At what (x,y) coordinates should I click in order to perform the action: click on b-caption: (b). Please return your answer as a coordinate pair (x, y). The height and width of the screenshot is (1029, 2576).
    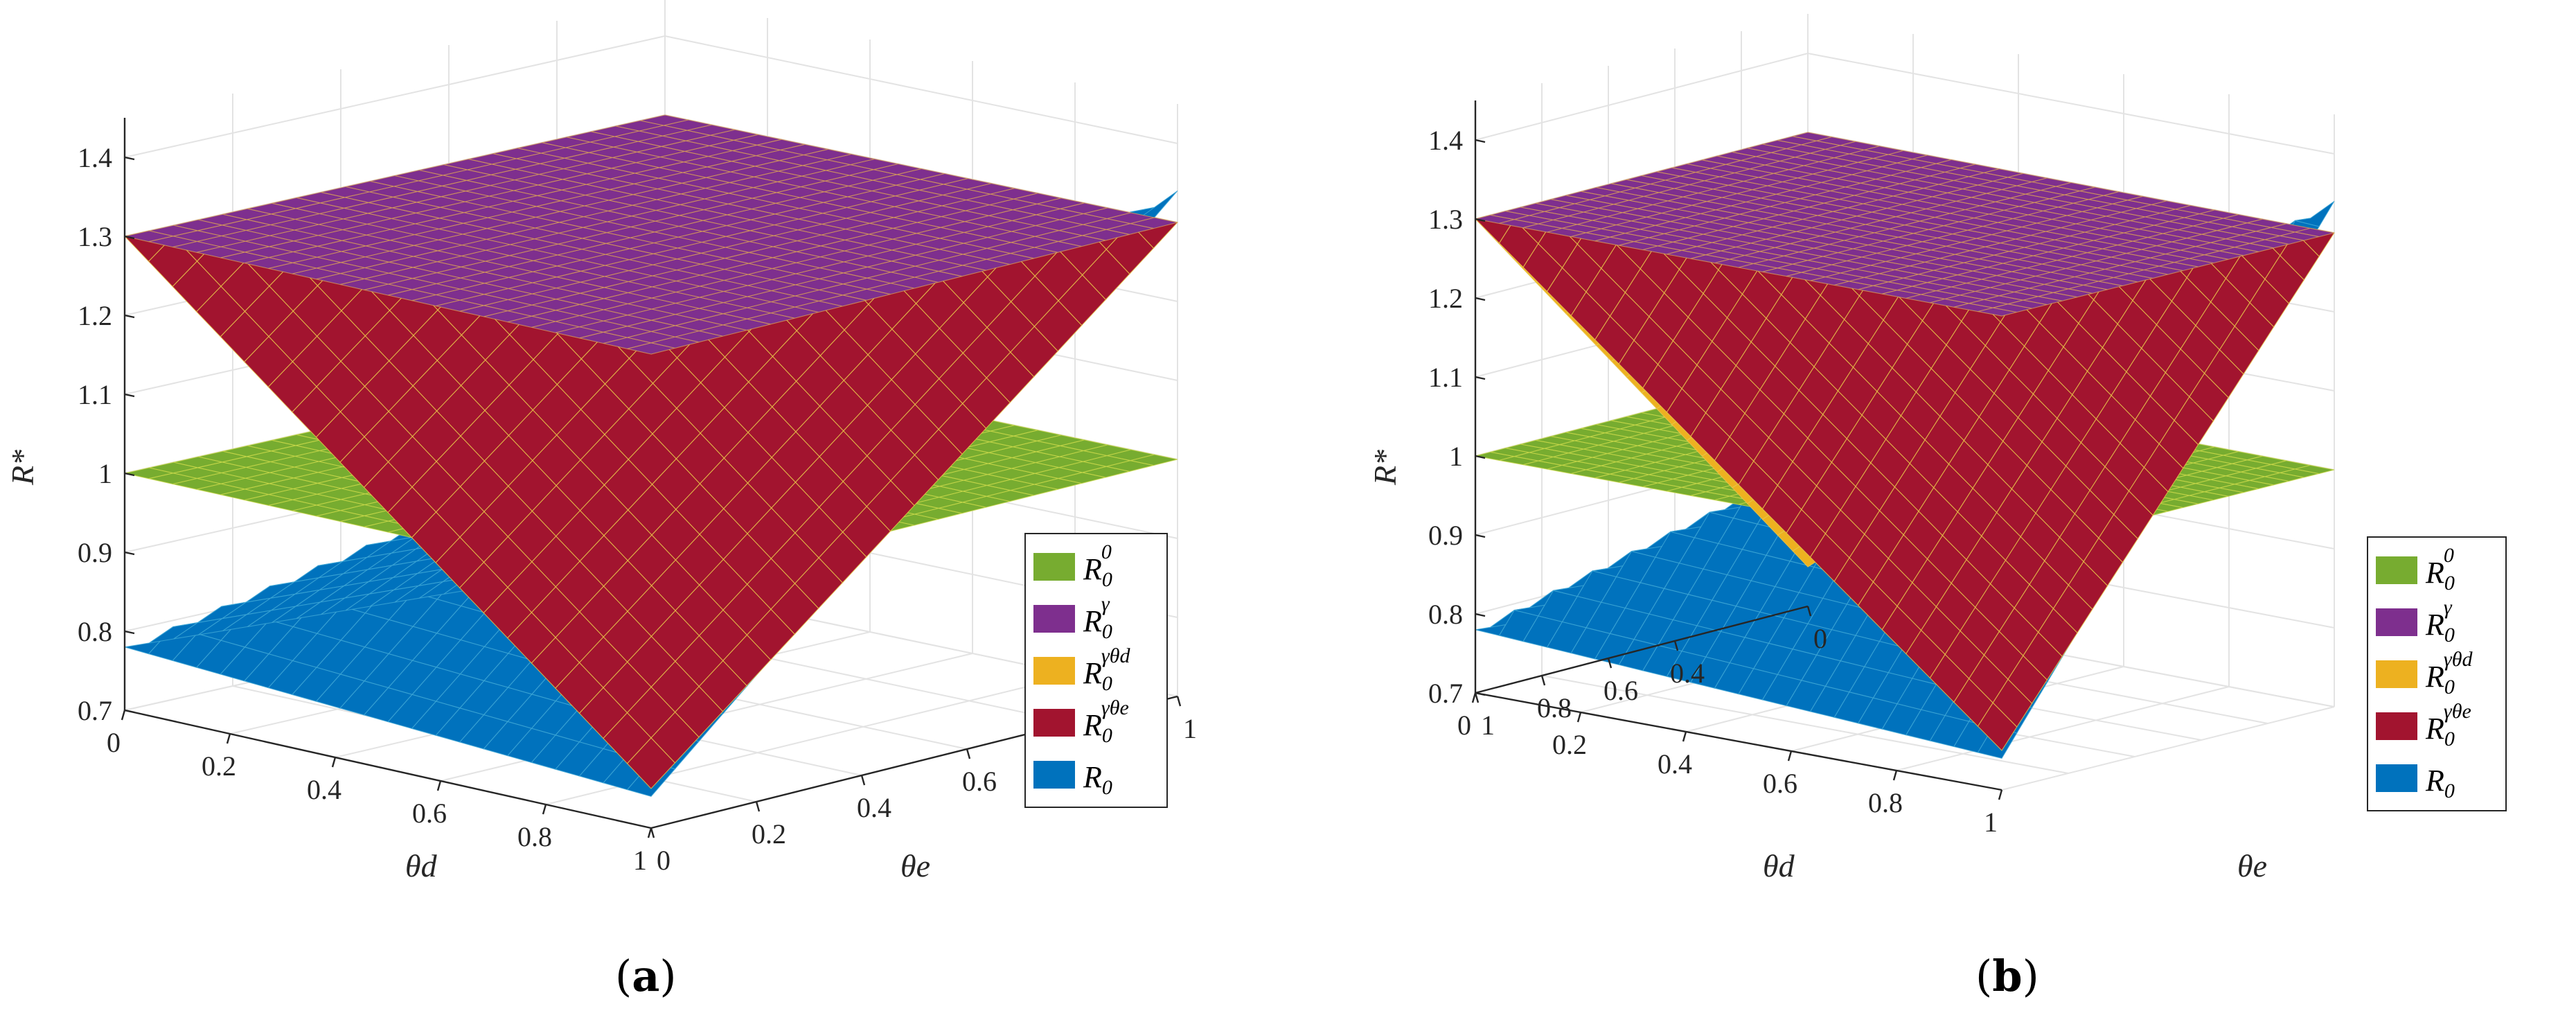
    Looking at the image, I should click on (2007, 976).